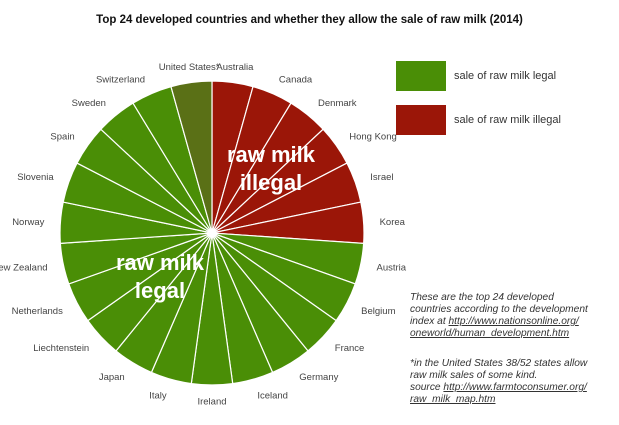  Describe the element at coordinates (482, 297) in the screenshot. I see `note-line: These are the top 24 developed` at that location.